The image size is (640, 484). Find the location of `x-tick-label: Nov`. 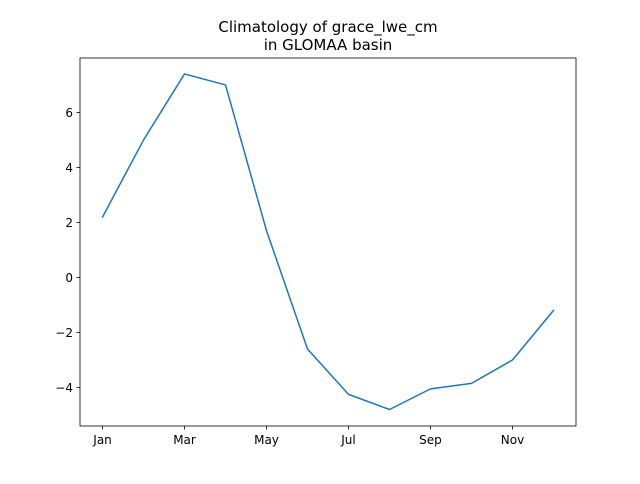

x-tick-label: Nov is located at coordinates (512, 440).